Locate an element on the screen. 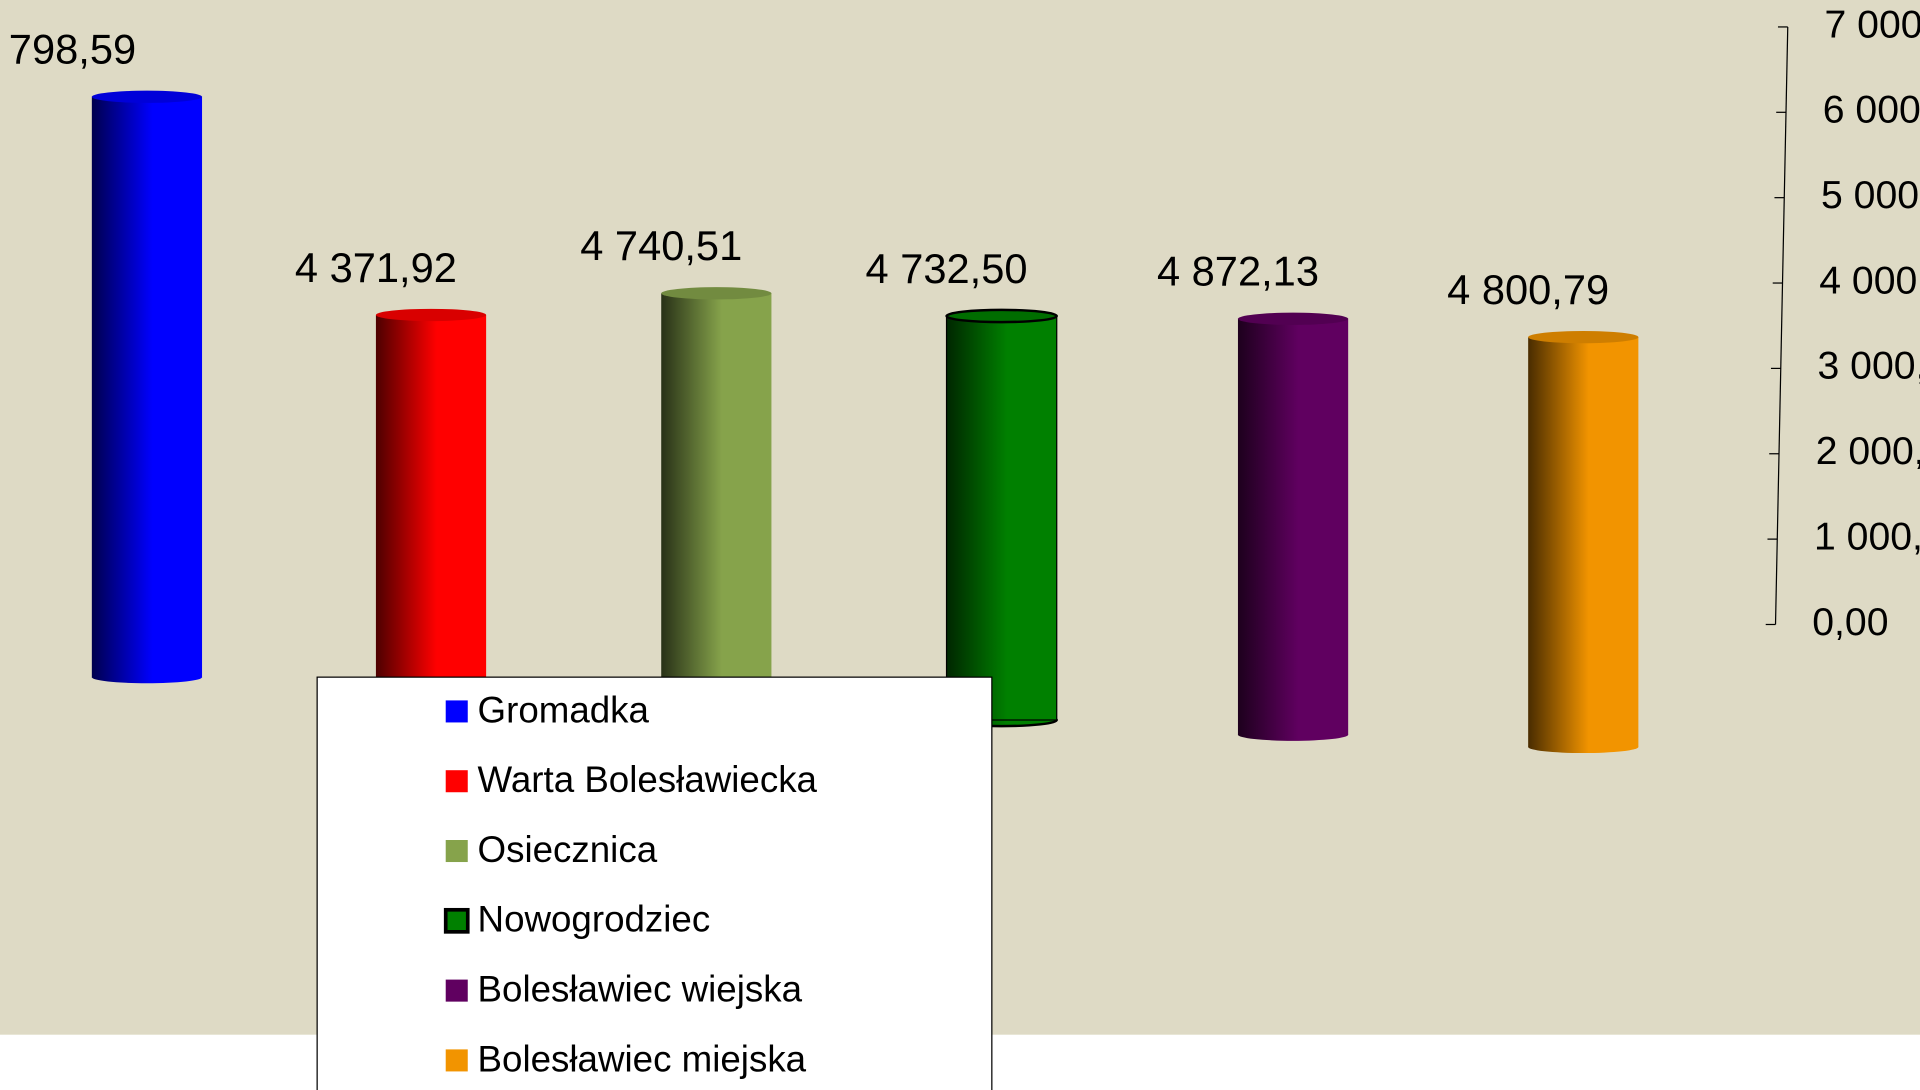 The height and width of the screenshot is (1090, 1920). legend-label: Nowogrodziec is located at coordinates (594, 919).